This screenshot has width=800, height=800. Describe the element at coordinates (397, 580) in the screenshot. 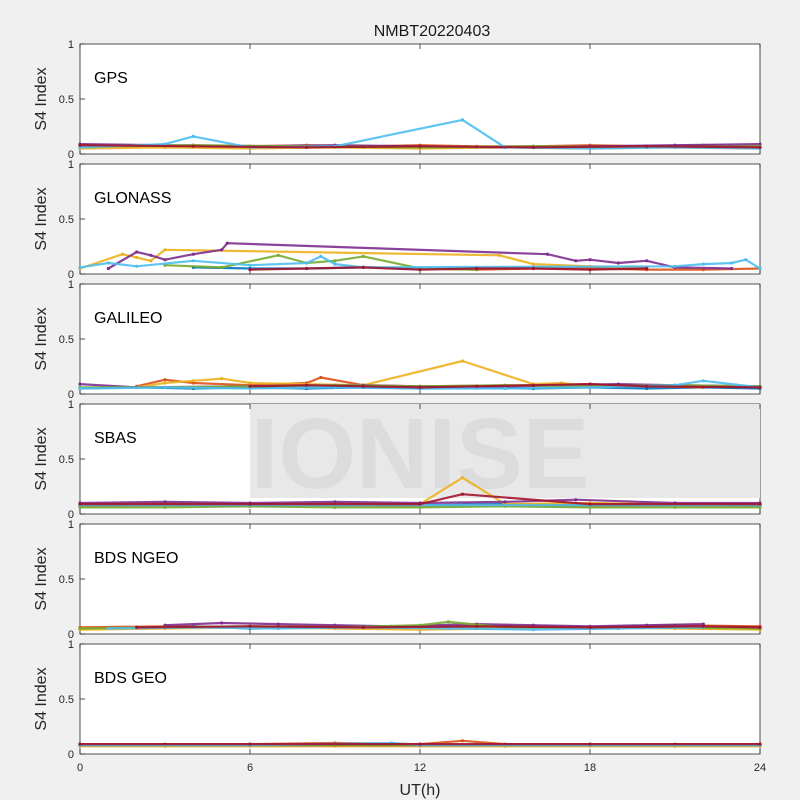

I see `panel-bds-ngeo: 0 0.5 1 S4 Index BDS NGEO` at that location.